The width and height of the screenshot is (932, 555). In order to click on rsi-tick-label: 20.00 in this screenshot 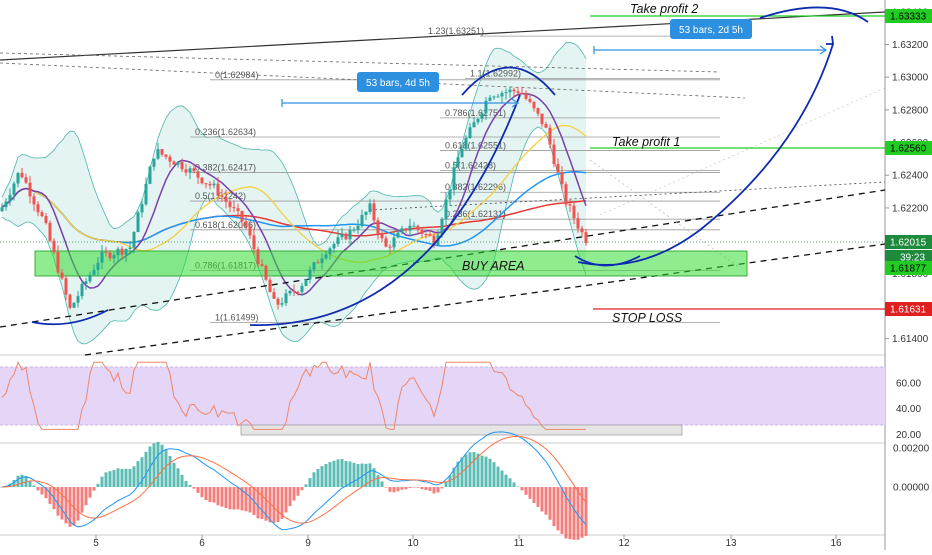, I will do `click(908, 435)`.